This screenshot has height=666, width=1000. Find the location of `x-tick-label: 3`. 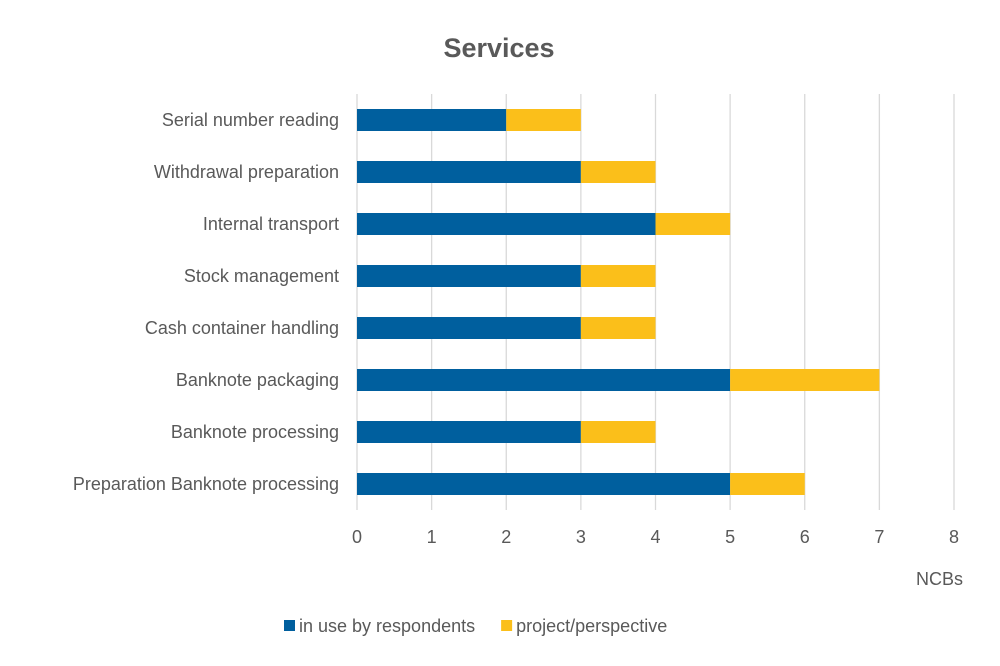

x-tick-label: 3 is located at coordinates (581, 537).